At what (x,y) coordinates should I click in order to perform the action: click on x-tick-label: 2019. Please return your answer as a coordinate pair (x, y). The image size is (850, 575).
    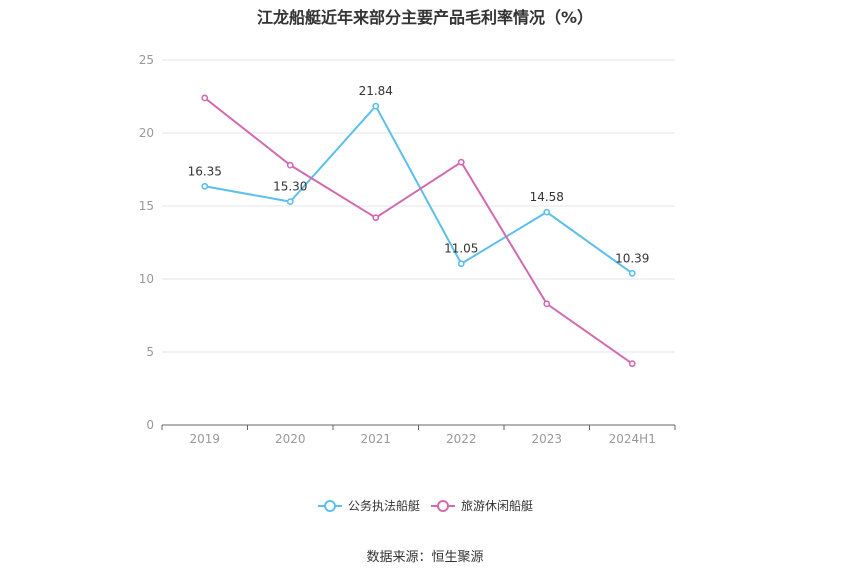
    Looking at the image, I should click on (204, 439).